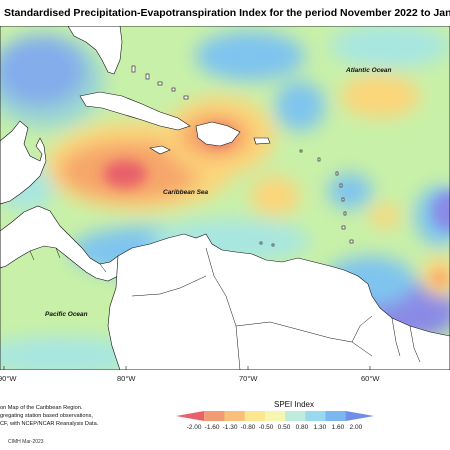 This screenshot has height=450, width=450. What do you see at coordinates (320, 427) in the screenshot?
I see `legend-tick-label: 1.30` at bounding box center [320, 427].